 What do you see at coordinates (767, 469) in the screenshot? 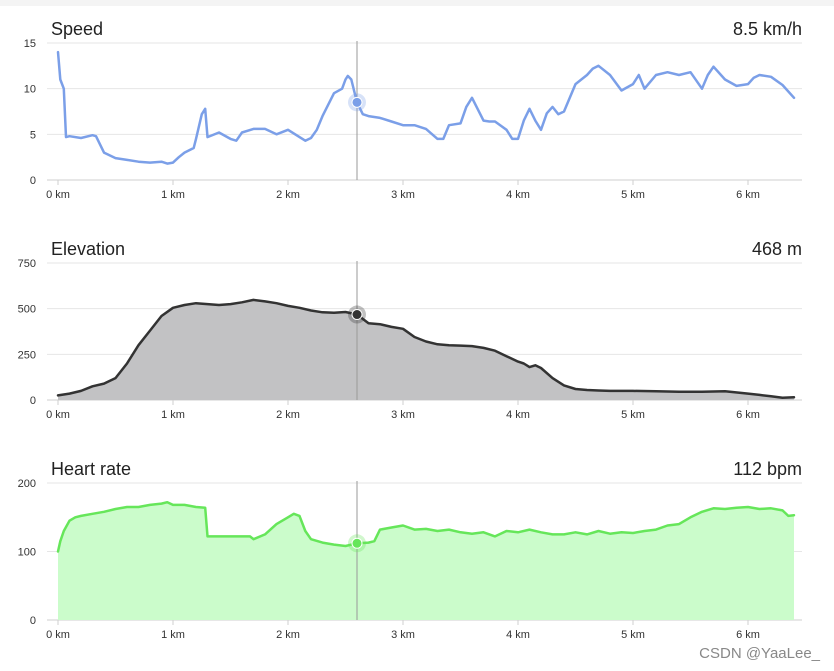
I see `panel-current-value: 112 bpm` at bounding box center [767, 469].